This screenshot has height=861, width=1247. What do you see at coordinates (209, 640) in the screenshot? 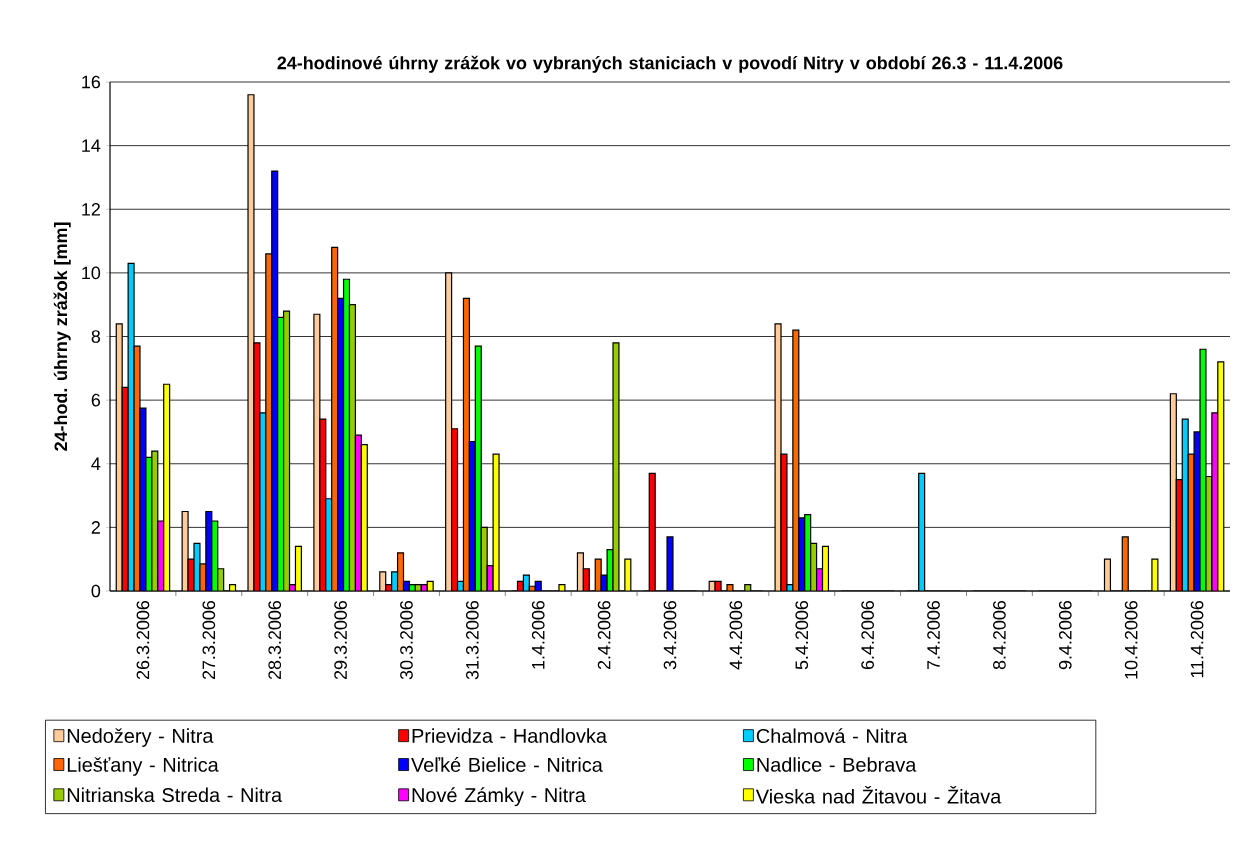
I see `x-tick-label: 27.3.2006` at bounding box center [209, 640].